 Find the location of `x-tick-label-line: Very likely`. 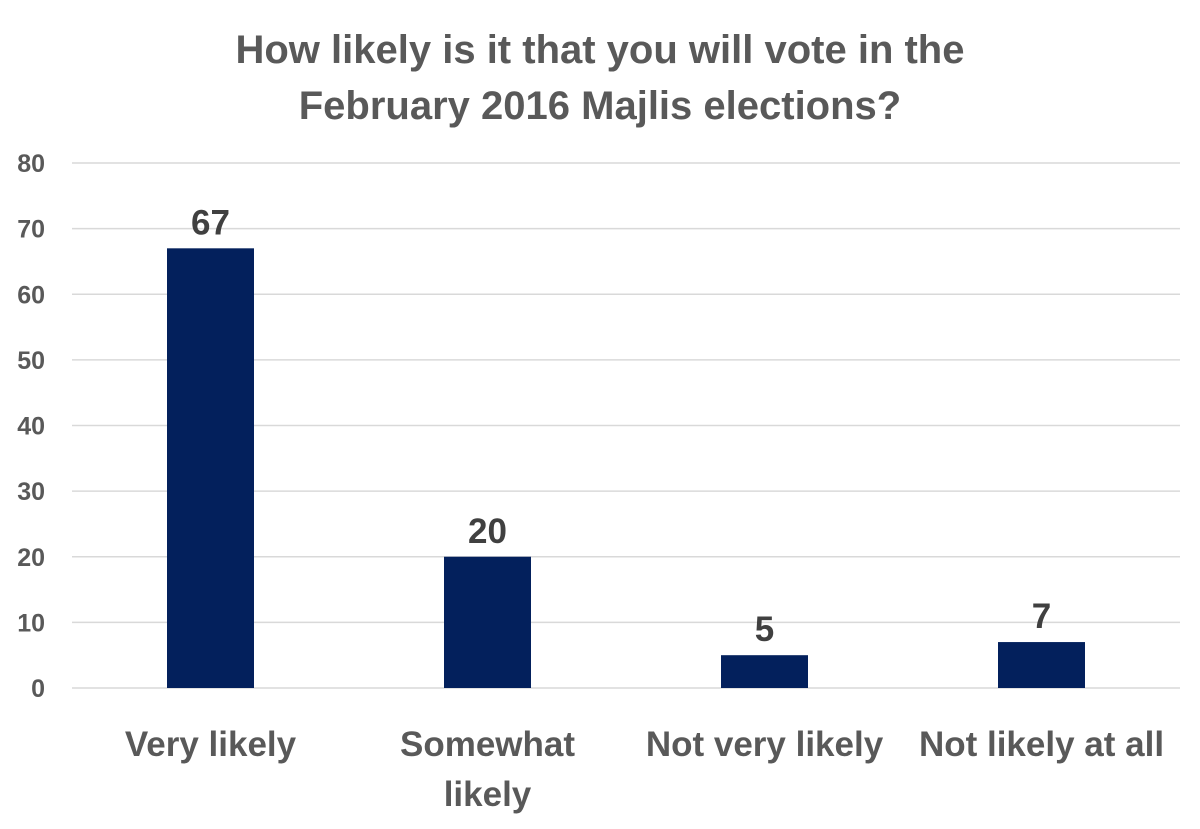

x-tick-label-line: Very likely is located at coordinates (211, 744).